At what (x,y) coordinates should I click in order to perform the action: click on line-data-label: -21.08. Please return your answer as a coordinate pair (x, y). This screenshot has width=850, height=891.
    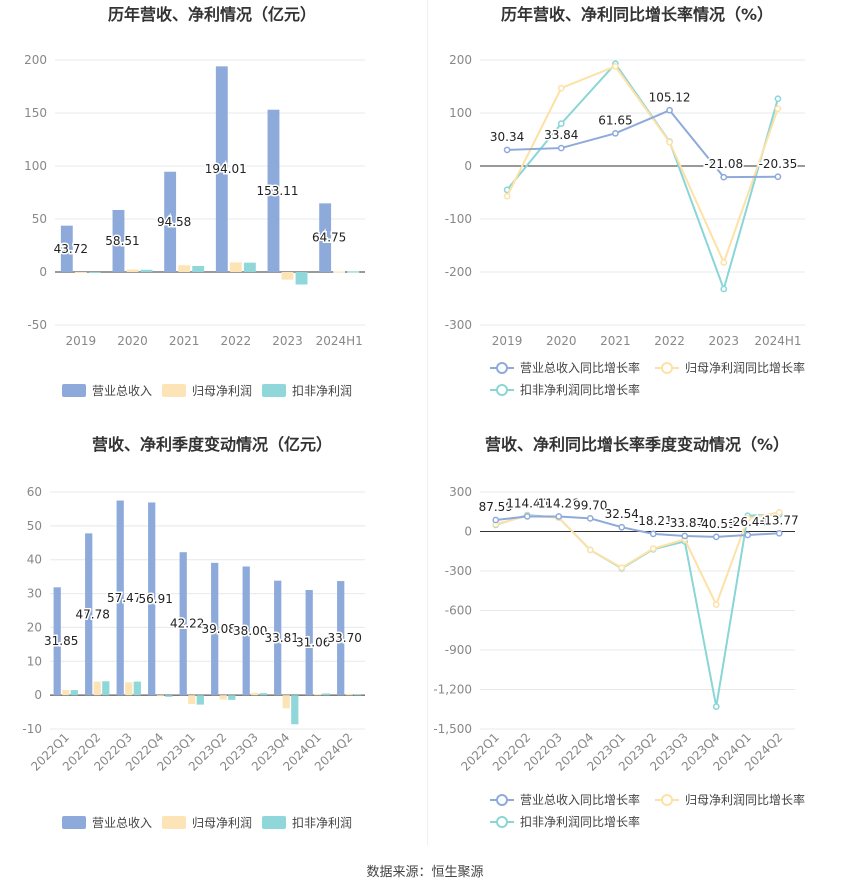
    Looking at the image, I should click on (723, 164).